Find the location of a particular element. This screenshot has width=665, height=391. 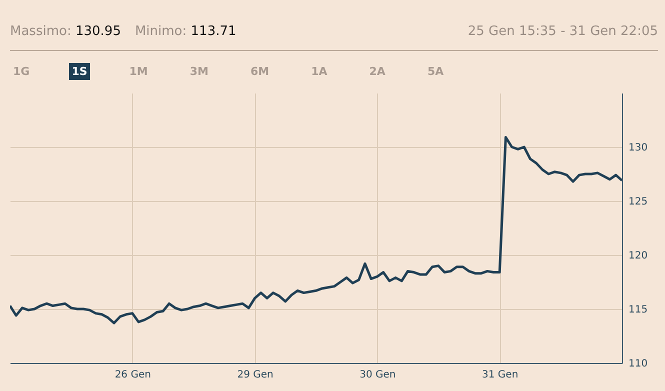

text: 3M is located at coordinates (199, 72).